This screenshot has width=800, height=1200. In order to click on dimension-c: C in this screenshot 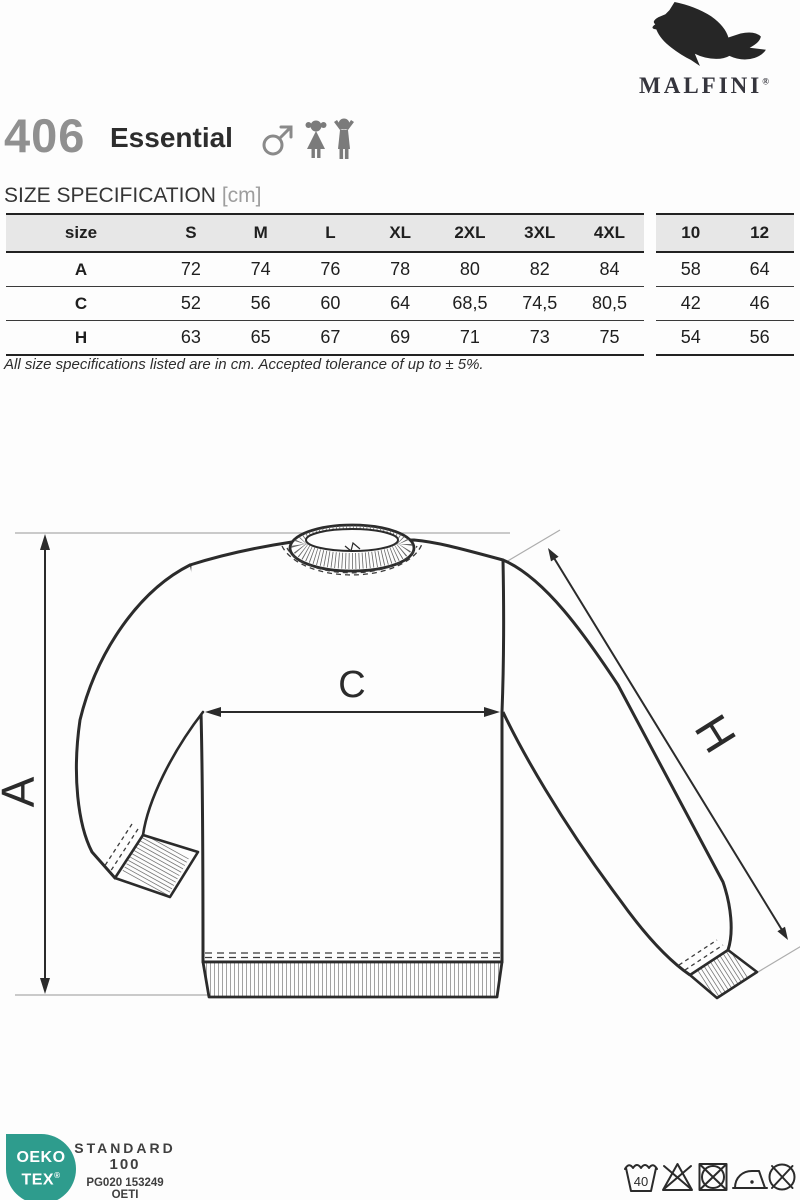, I will do `click(352, 690)`.